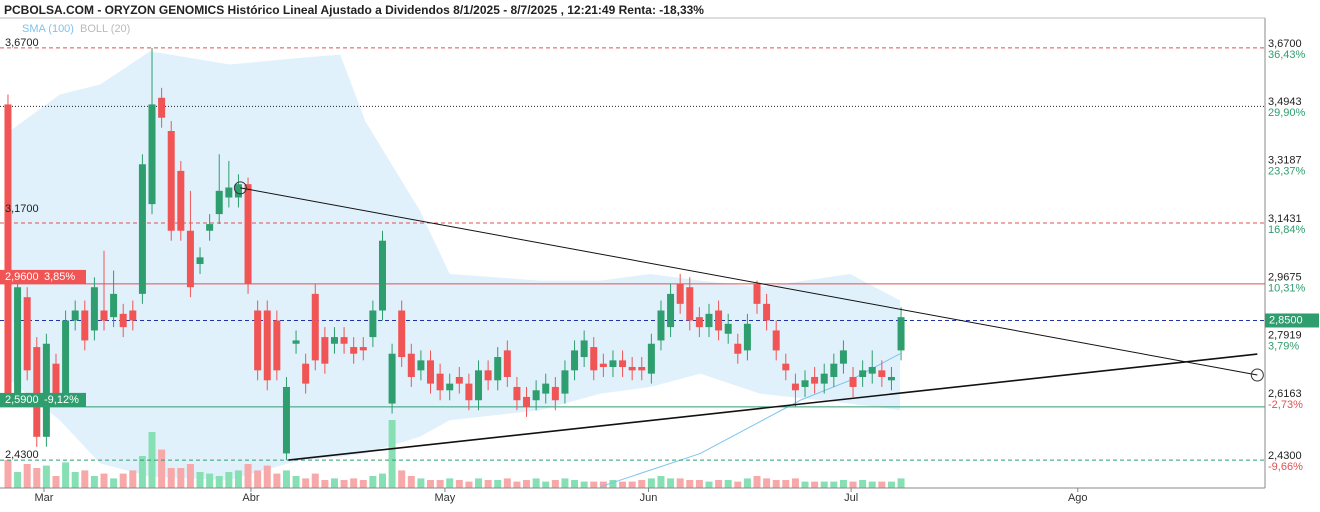 This screenshot has width=1320, height=512. What do you see at coordinates (445, 498) in the screenshot?
I see `x-tick-label: May` at bounding box center [445, 498].